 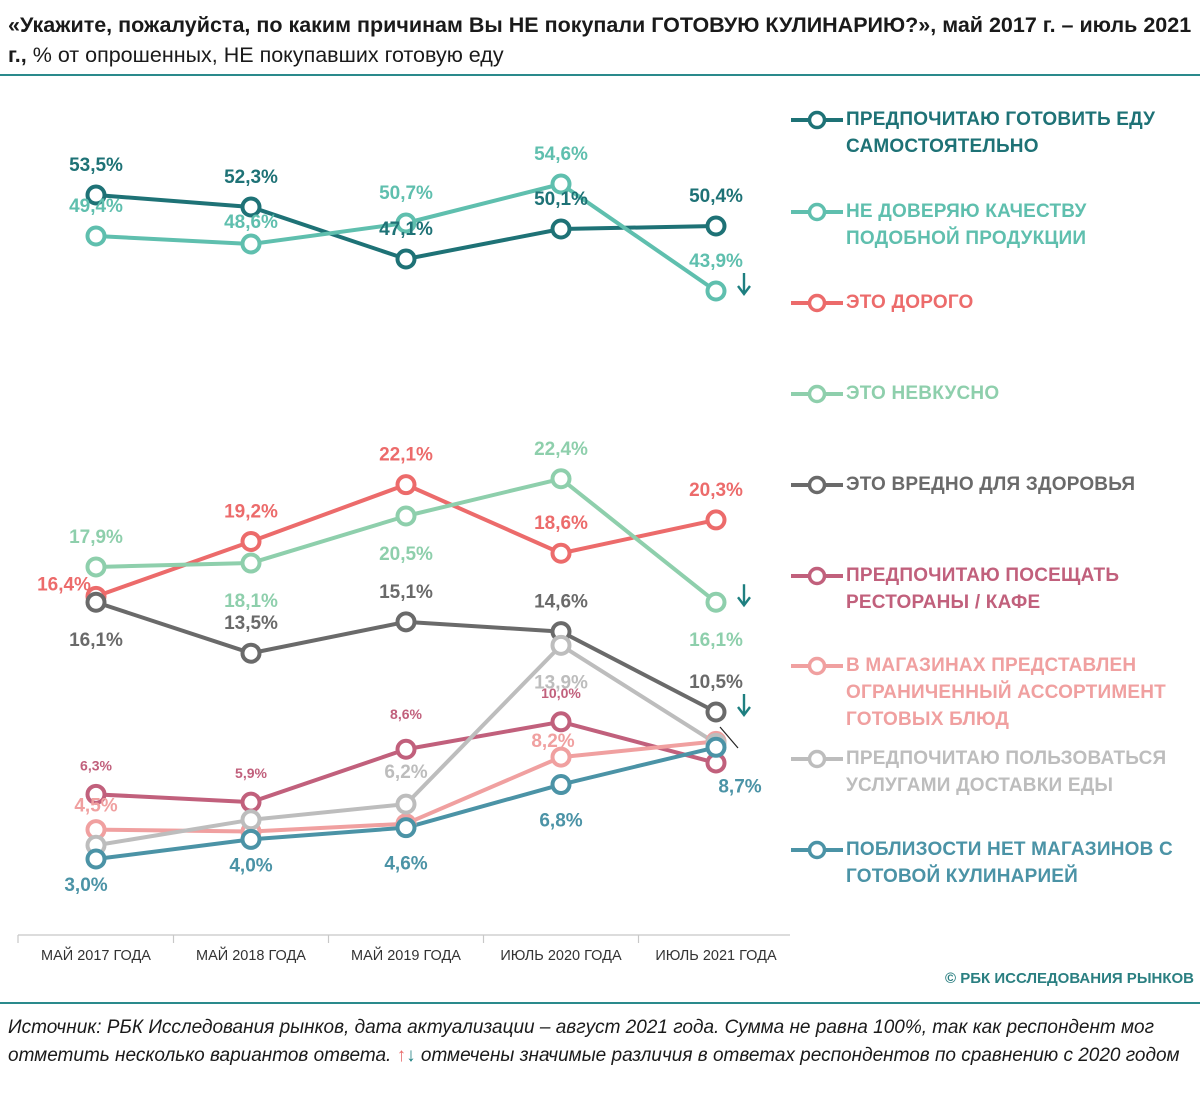 I want to click on data-label: 22,1%, so click(x=406, y=455).